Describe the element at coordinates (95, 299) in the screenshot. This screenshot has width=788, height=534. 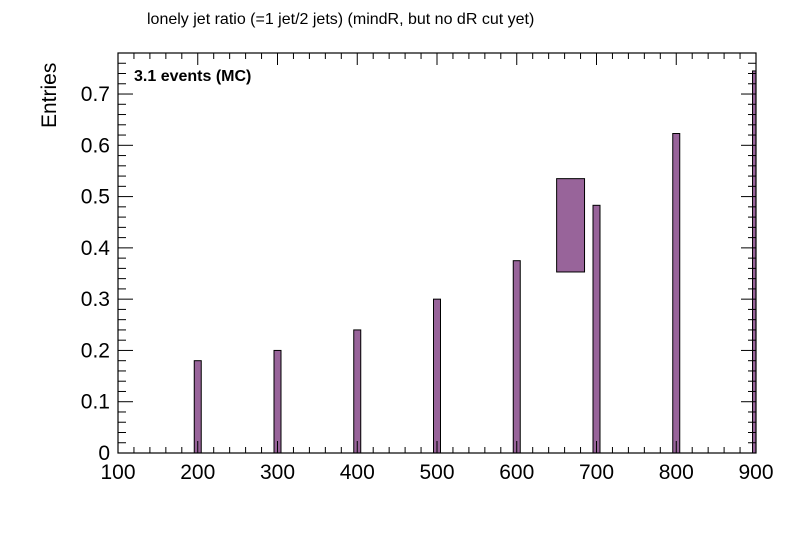
I see `y-tick-label-0.3: 0.3` at that location.